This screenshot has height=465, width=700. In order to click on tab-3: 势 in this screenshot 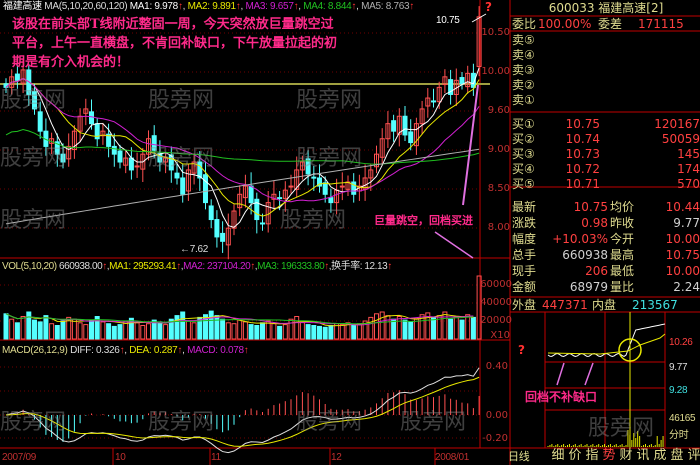, I will do `click(609, 455)`.